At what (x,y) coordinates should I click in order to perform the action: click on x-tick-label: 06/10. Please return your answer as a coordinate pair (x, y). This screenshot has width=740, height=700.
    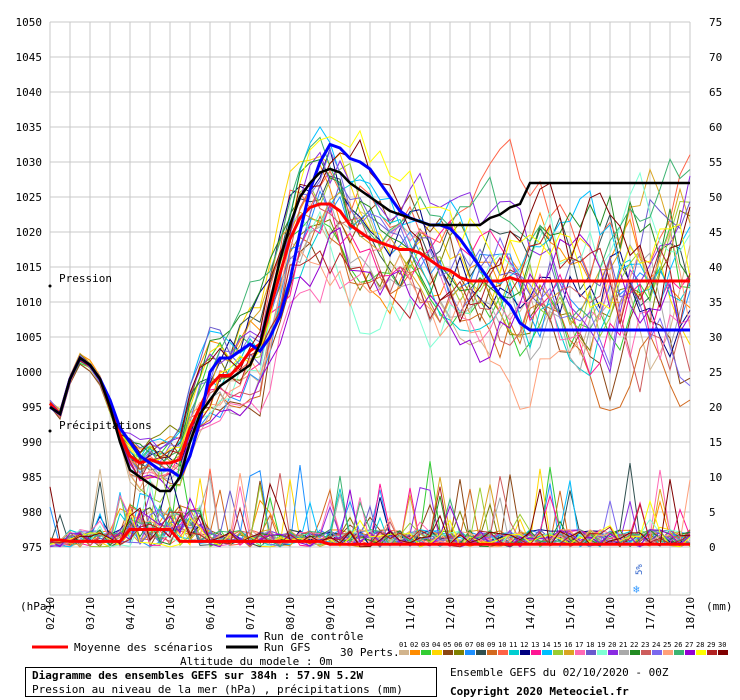
    Looking at the image, I should click on (210, 613).